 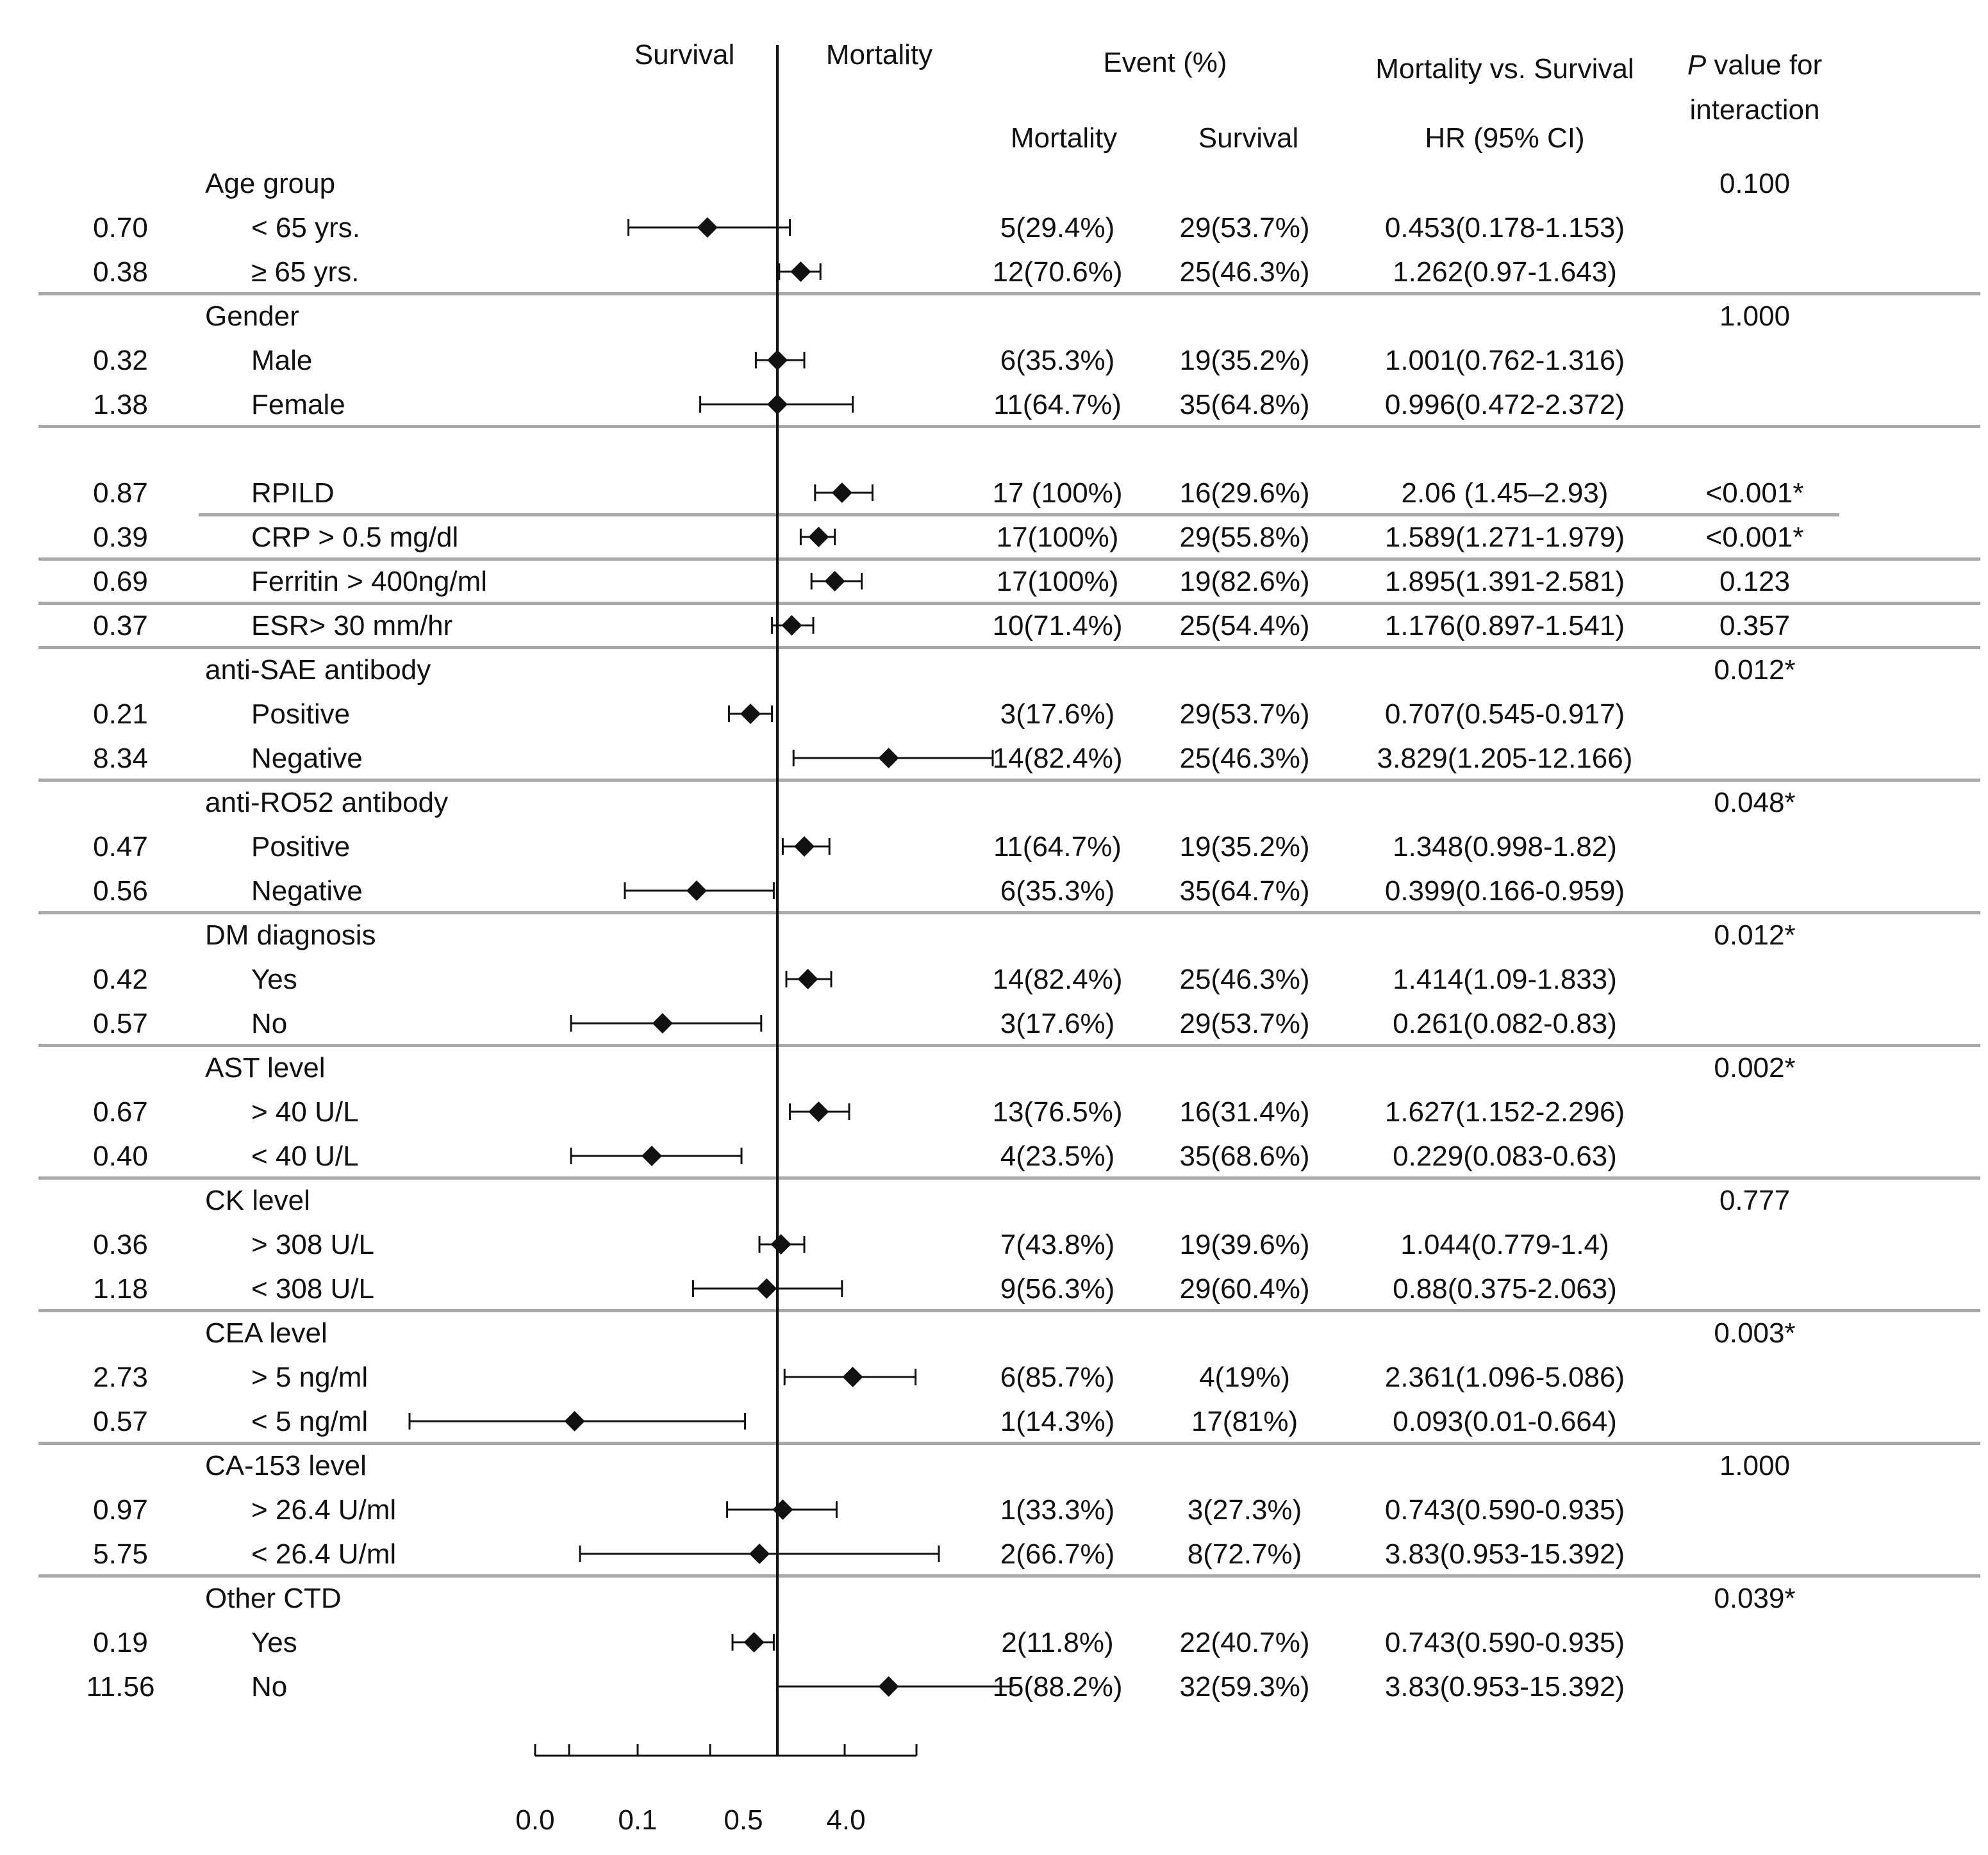 What do you see at coordinates (637, 1820) in the screenshot?
I see `x-tick-label: 0.1` at bounding box center [637, 1820].